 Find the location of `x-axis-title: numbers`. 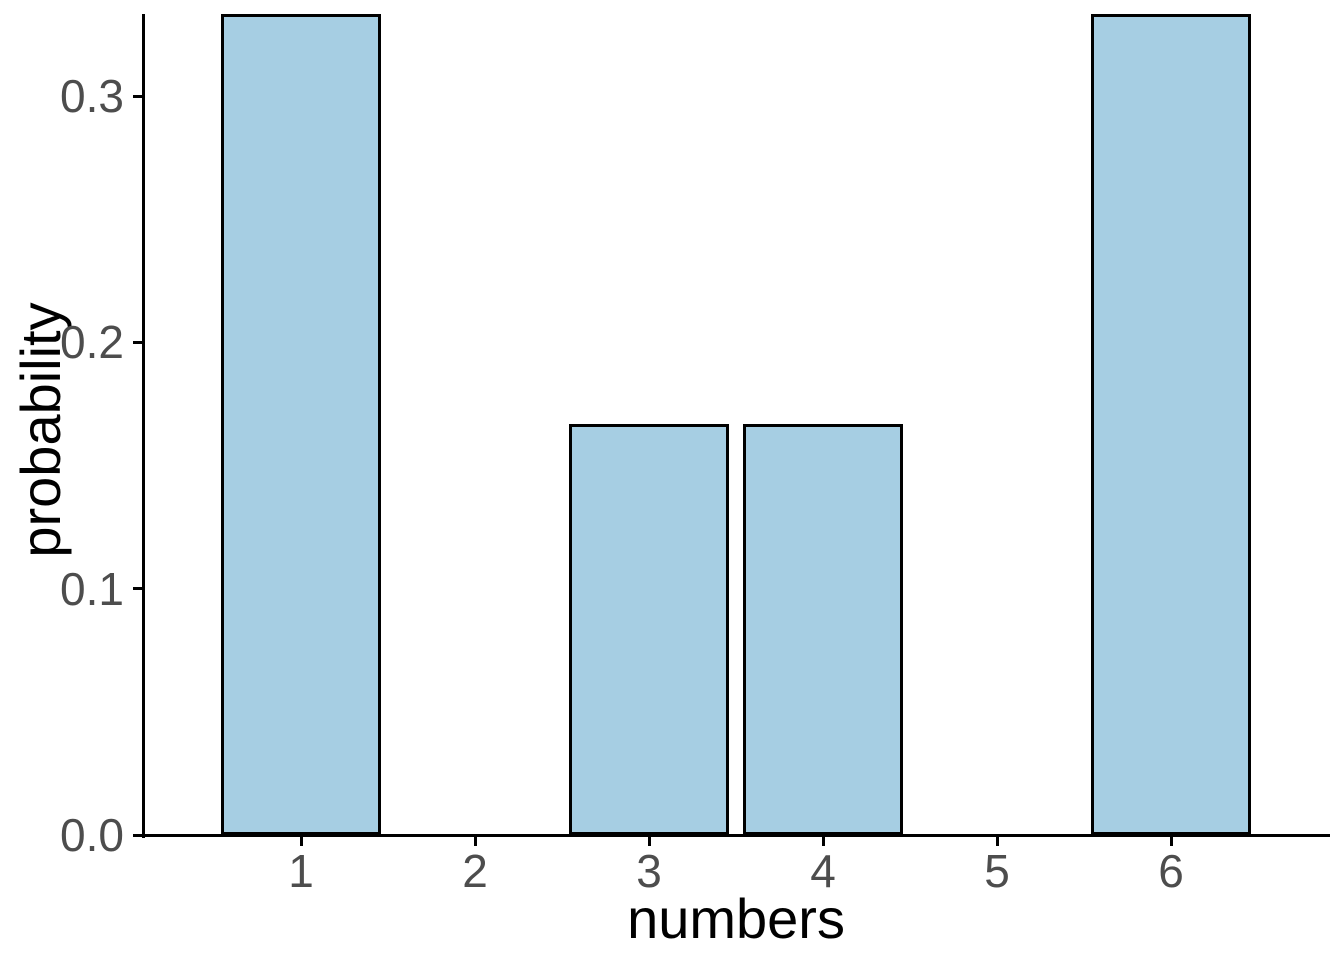

x-axis-title: numbers is located at coordinates (736, 918).